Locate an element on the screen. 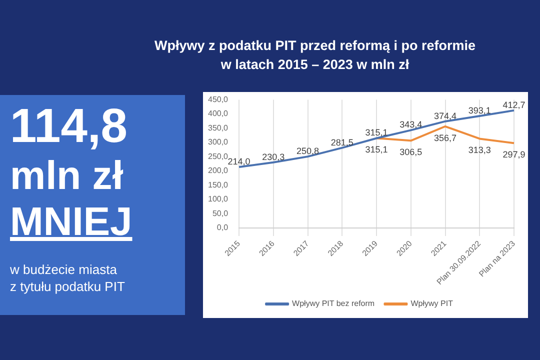 Image resolution: width=540 pixels, height=360 pixels. y-tick-label: 100,0 is located at coordinates (218, 199).